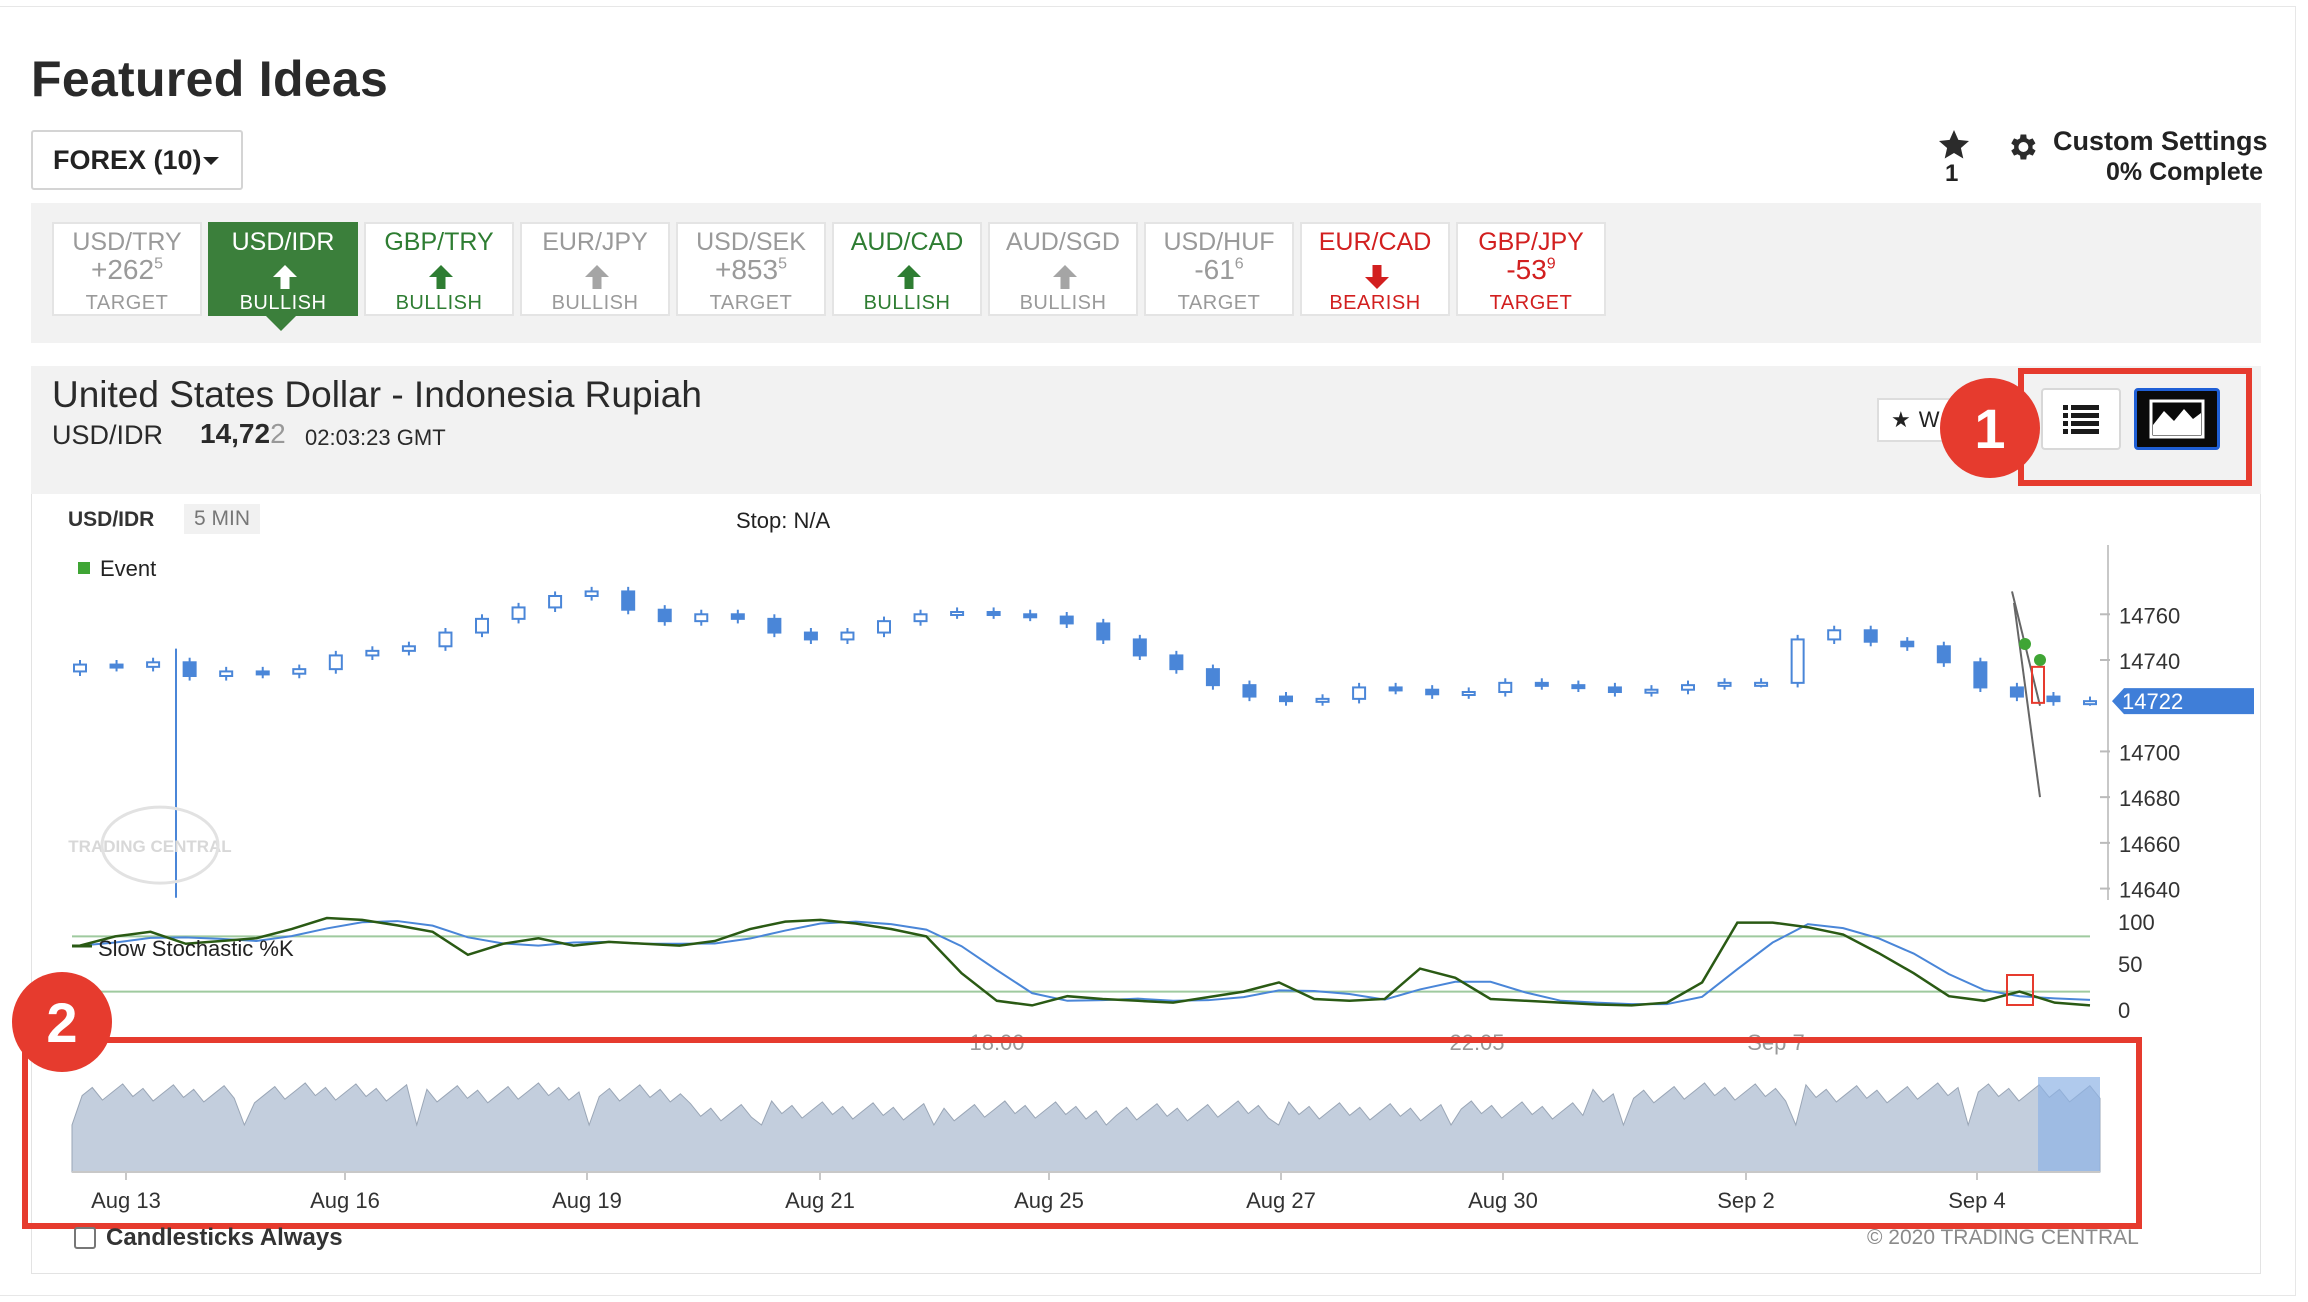  I want to click on navigator-tick-label: Aug 19, so click(587, 1200).